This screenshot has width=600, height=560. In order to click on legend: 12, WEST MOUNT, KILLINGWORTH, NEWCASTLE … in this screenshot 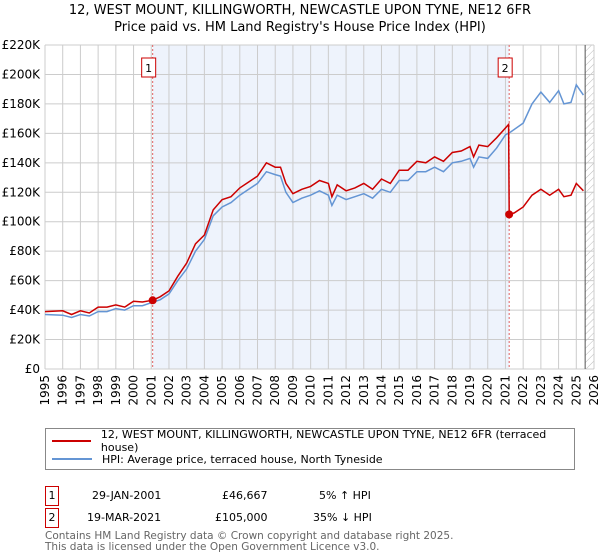, I will do `click(310, 449)`.